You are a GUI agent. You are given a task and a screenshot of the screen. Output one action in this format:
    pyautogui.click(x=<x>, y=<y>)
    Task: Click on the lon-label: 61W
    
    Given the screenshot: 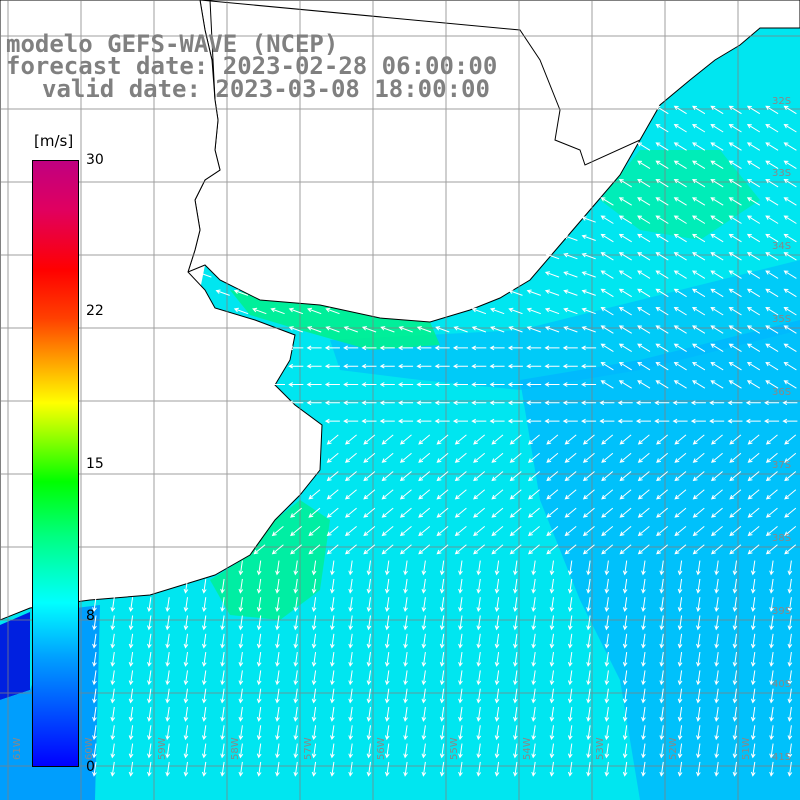 What is the action you would take?
    pyautogui.click(x=17, y=748)
    